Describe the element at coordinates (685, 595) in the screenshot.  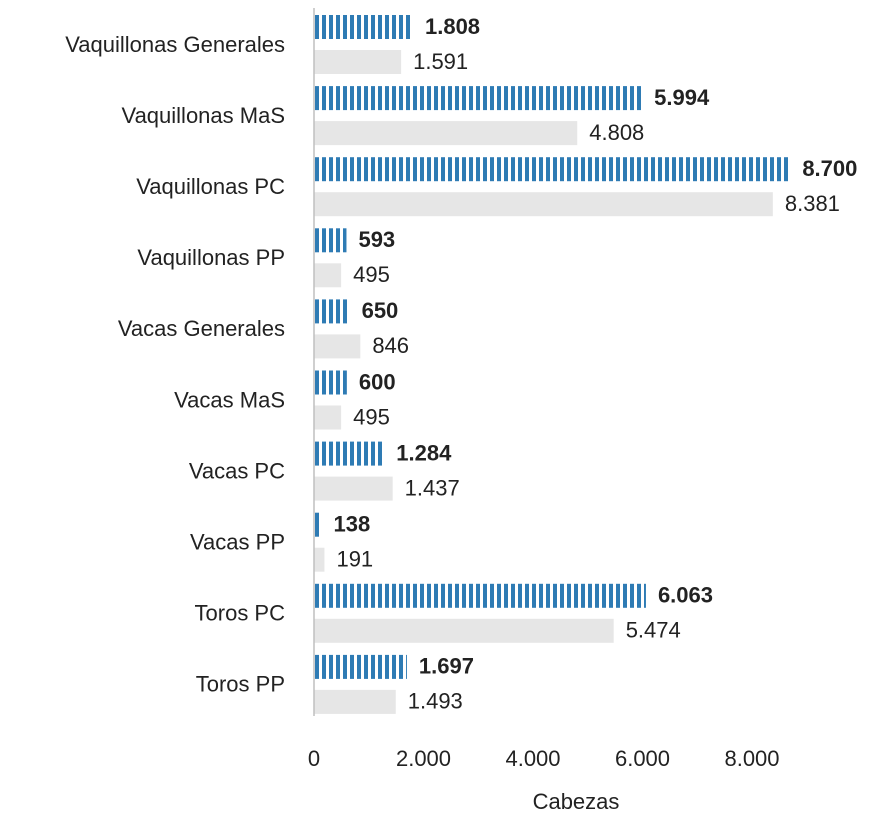
I see `value-label: 6.063` at that location.